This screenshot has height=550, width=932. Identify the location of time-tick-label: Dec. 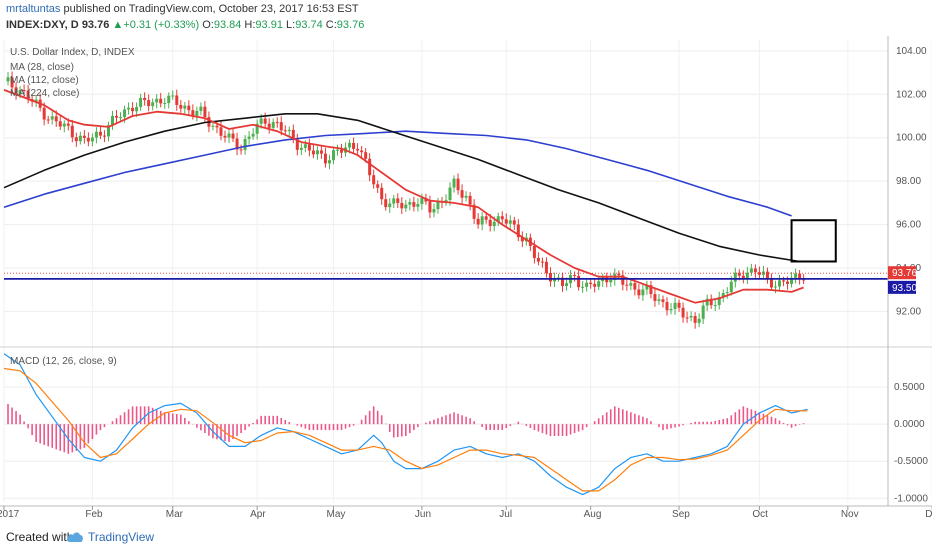
(928, 514).